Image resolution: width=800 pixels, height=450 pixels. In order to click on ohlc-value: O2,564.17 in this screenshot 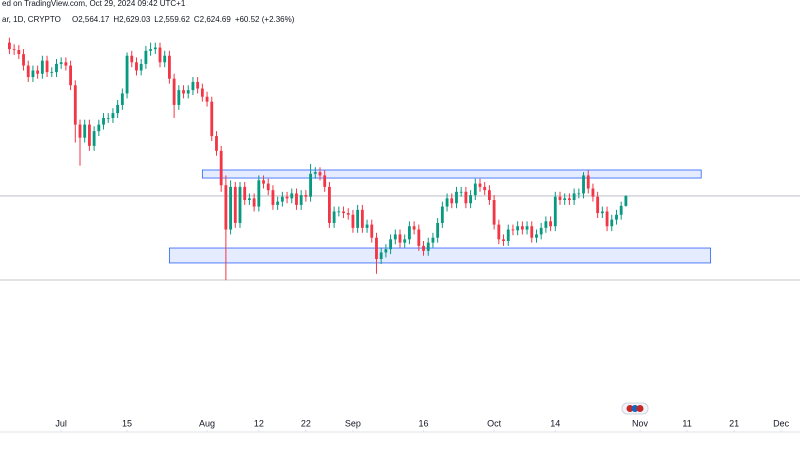, I will do `click(91, 19)`.